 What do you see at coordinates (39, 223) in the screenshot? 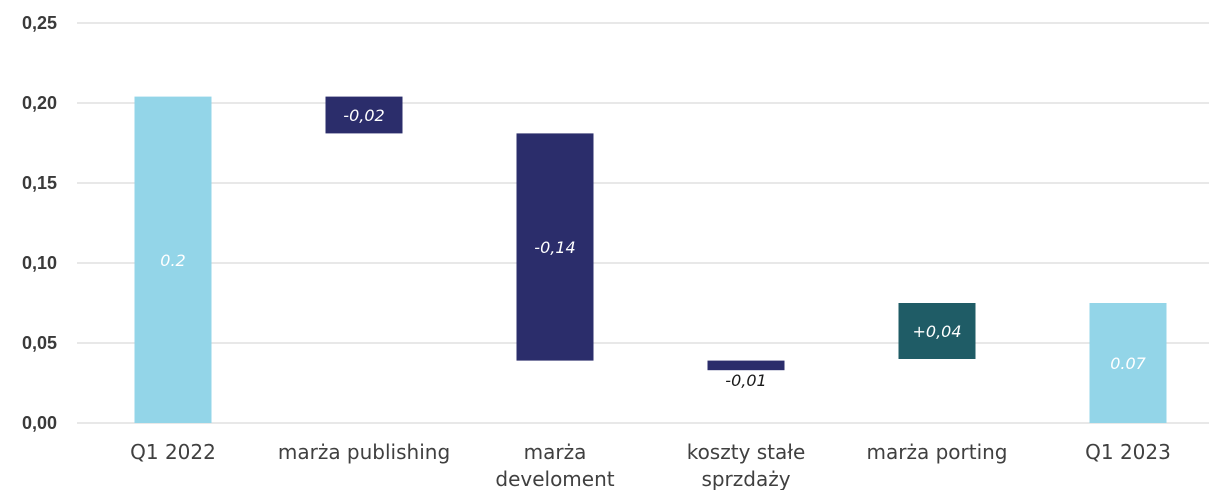
I see `y-axis-ticks: 0,00 0,05 0,10 0,15 0,20 0,25` at bounding box center [39, 223].